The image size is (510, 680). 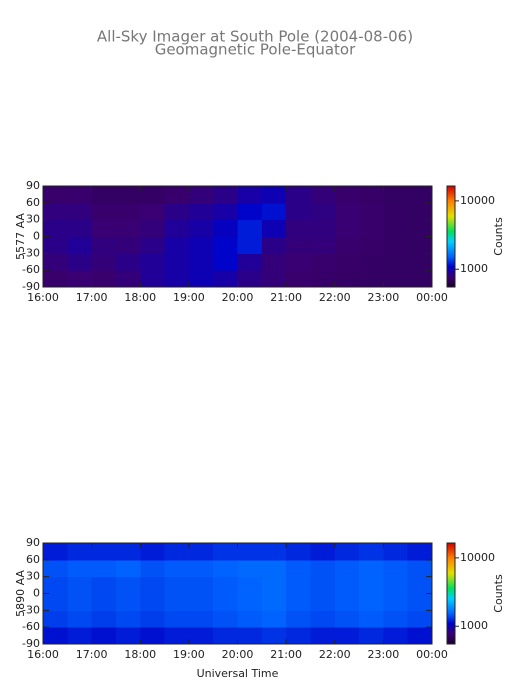 I want to click on x-tick-label: 23:00, so click(x=384, y=654).